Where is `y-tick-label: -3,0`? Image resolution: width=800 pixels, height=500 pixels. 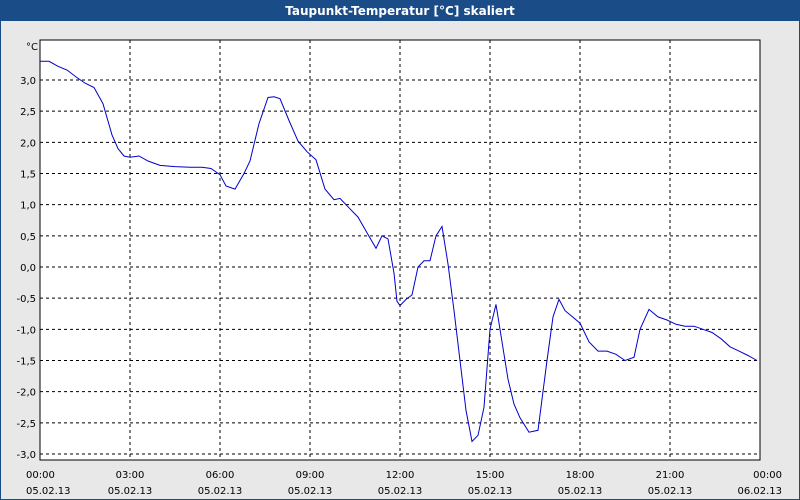 y-tick-label: -3,0 is located at coordinates (26, 455).